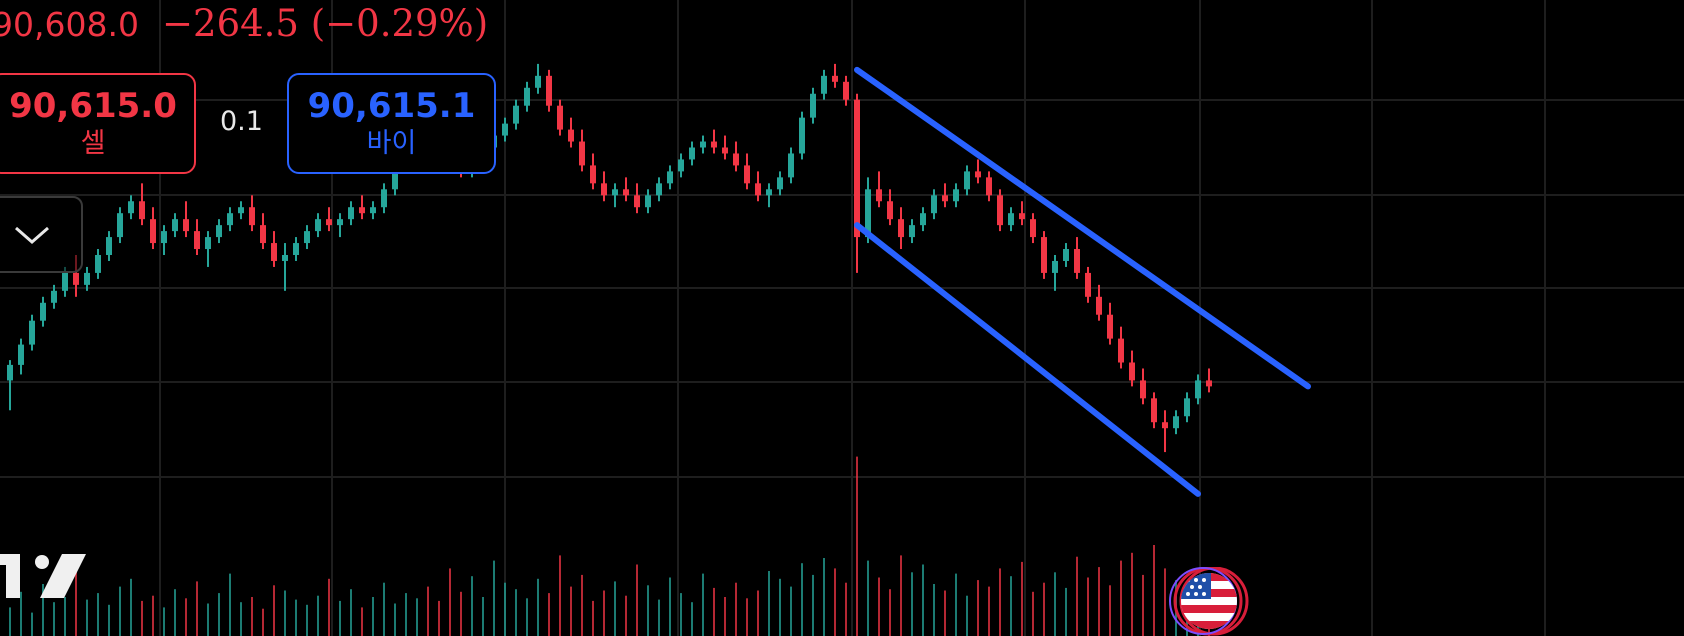 This screenshot has width=1684, height=636. Describe the element at coordinates (391, 143) in the screenshot. I see `buy-label: 바이` at that location.